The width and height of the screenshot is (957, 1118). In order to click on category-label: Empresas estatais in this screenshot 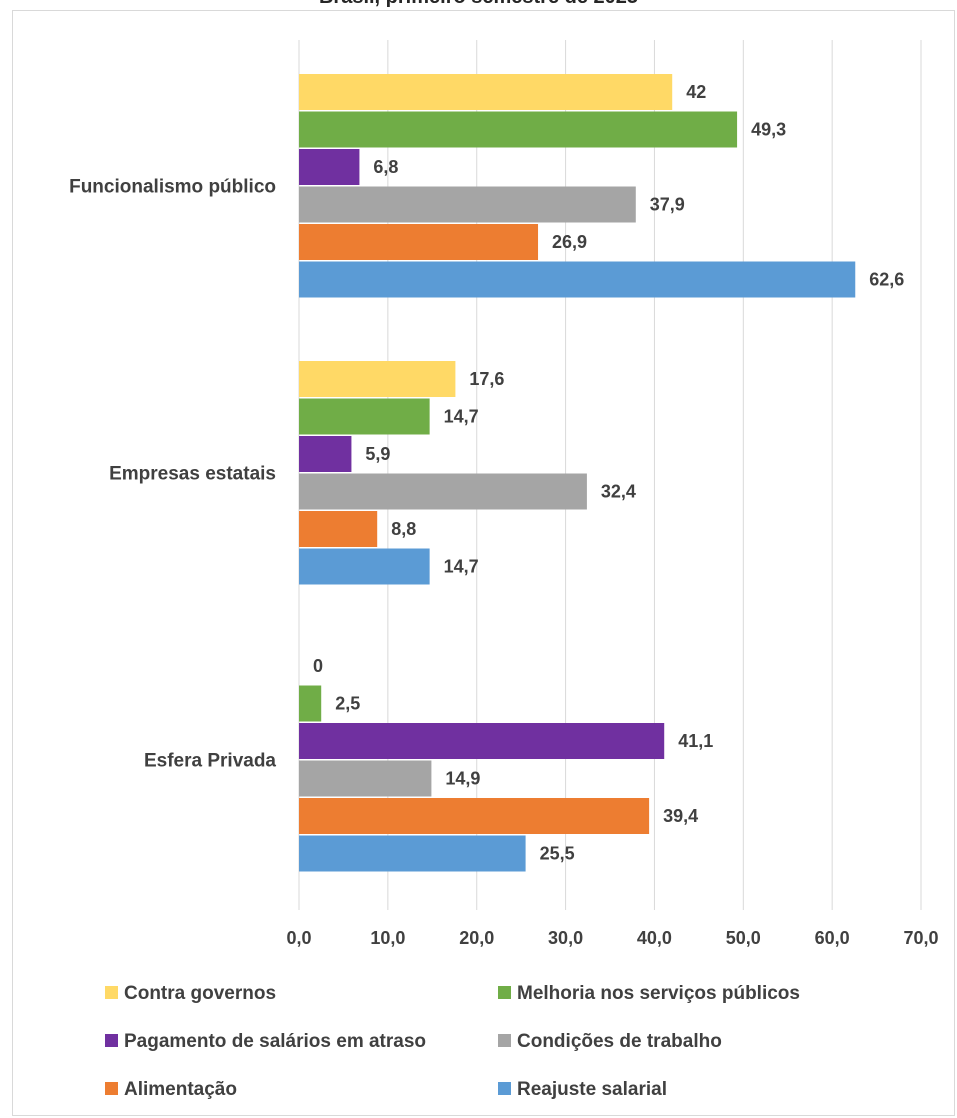, I will do `click(192, 474)`.